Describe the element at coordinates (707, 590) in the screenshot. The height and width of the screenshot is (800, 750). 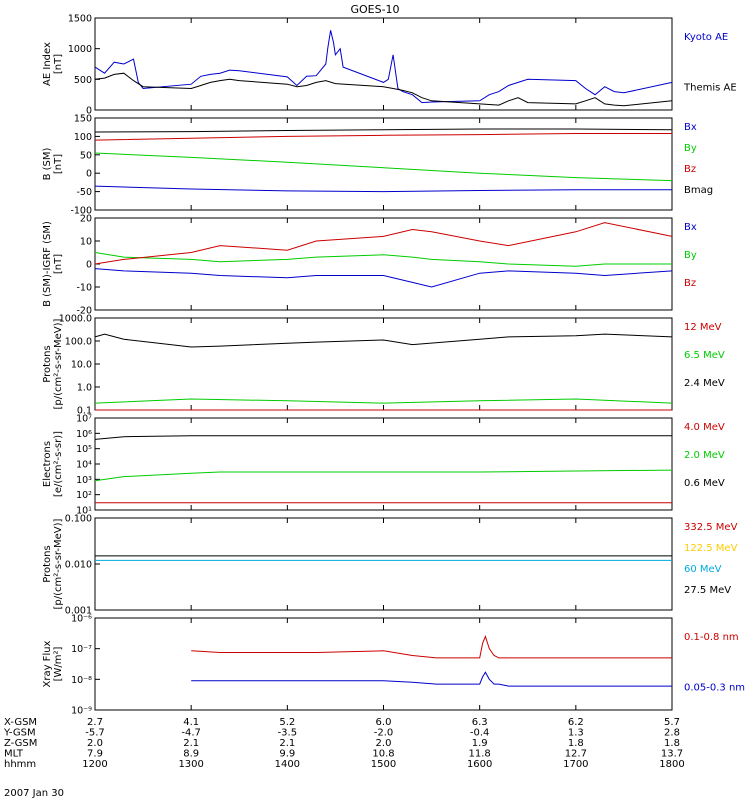
I see `legend-entry: 27.5 MeV` at that location.